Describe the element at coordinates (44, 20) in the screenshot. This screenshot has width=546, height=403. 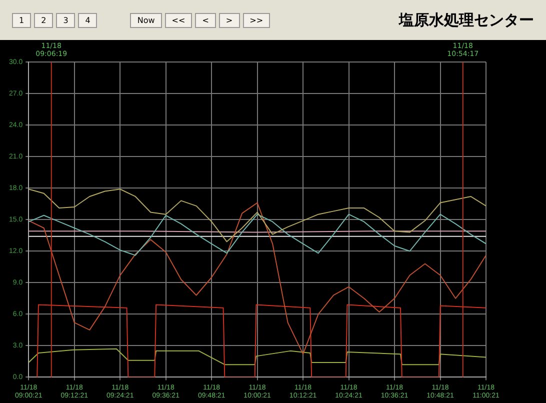
I see `text: 2` at that location.